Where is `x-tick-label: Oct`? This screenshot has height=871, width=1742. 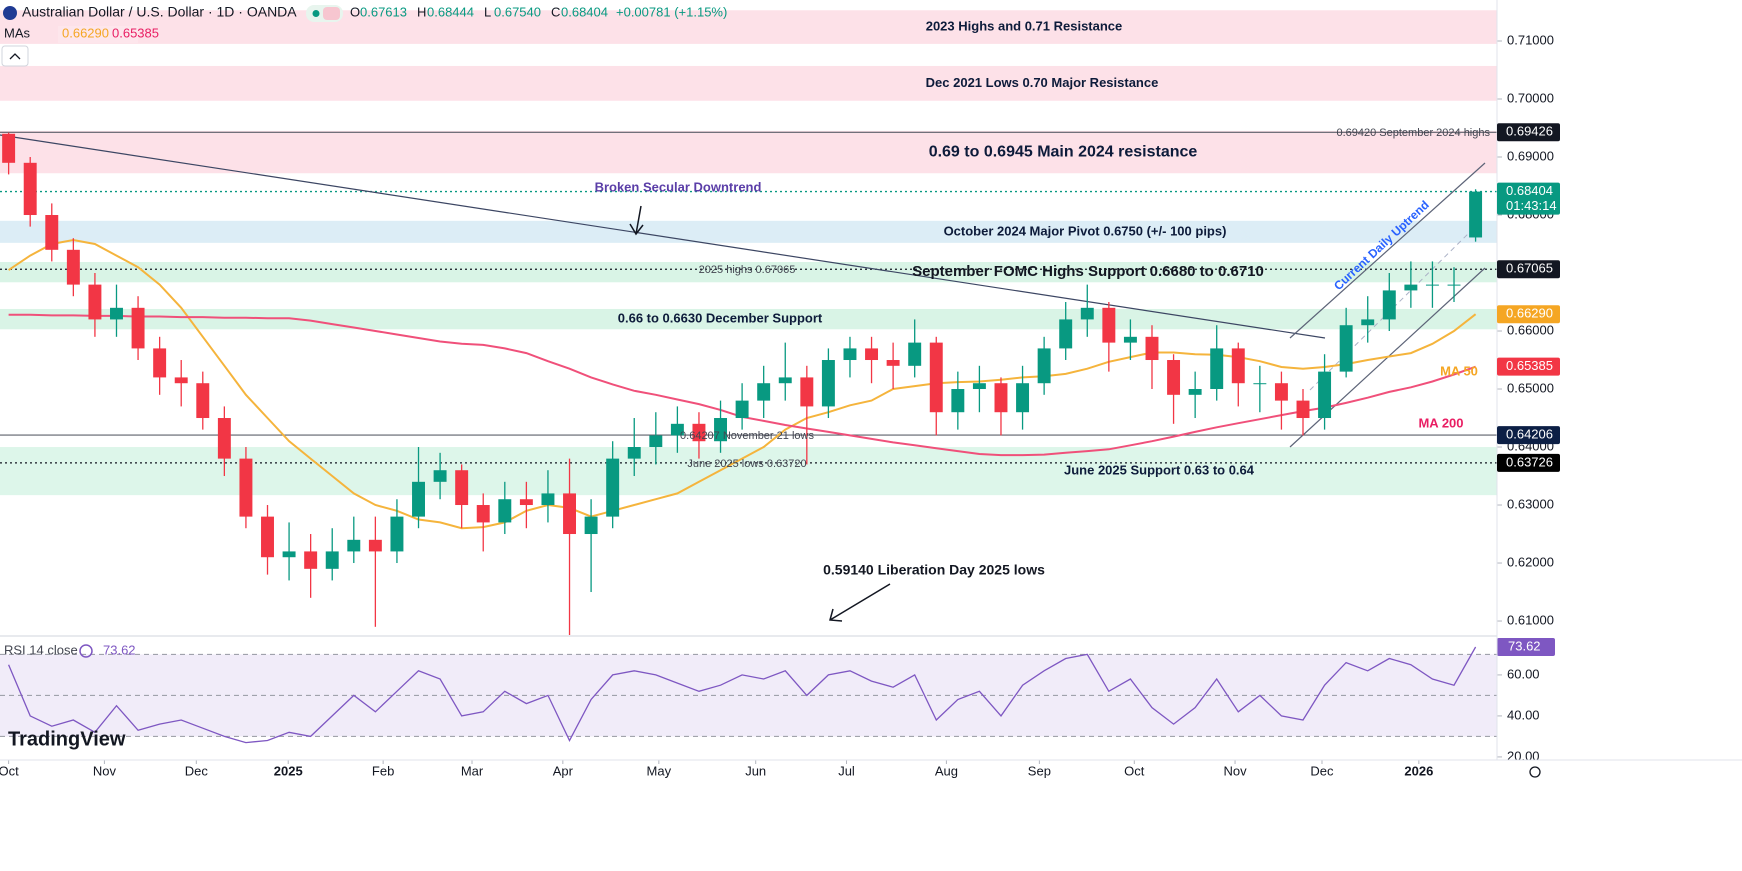 x-tick-label: Oct is located at coordinates (9, 770).